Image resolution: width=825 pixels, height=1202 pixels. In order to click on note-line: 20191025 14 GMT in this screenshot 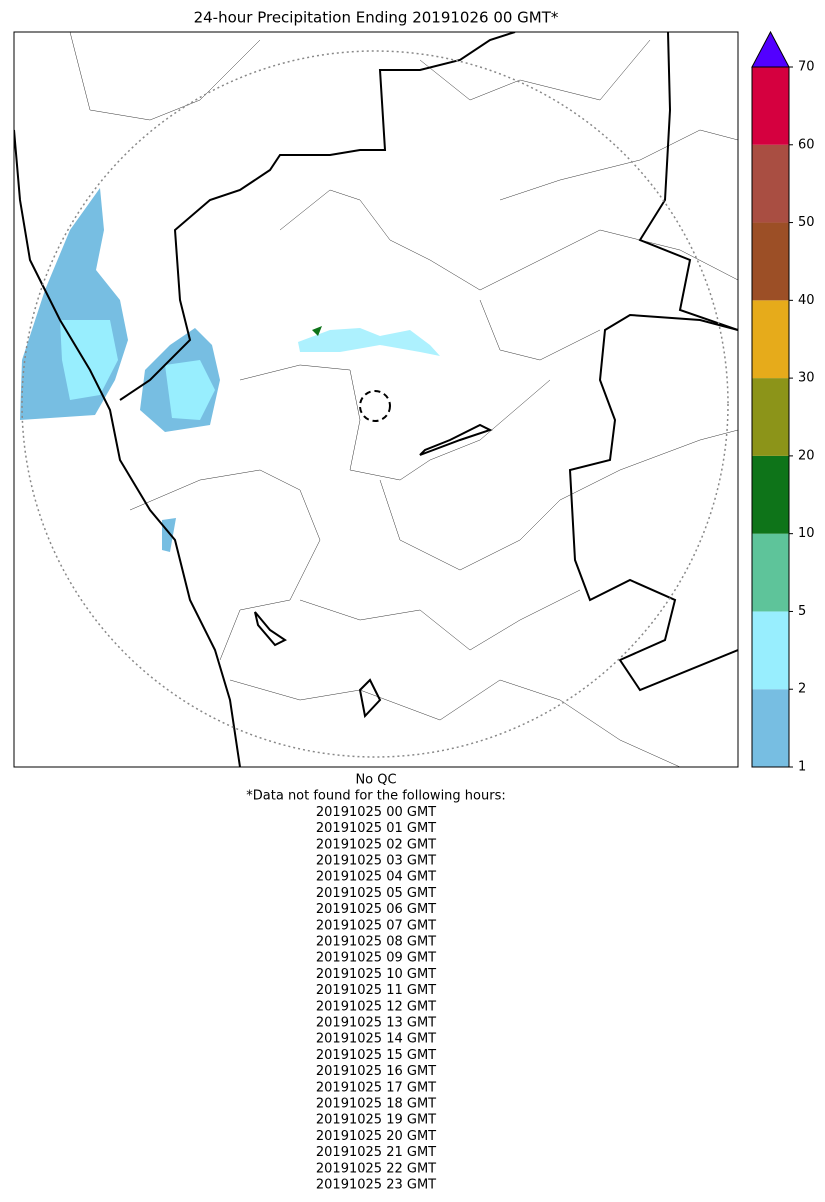, I will do `click(376, 1039)`.